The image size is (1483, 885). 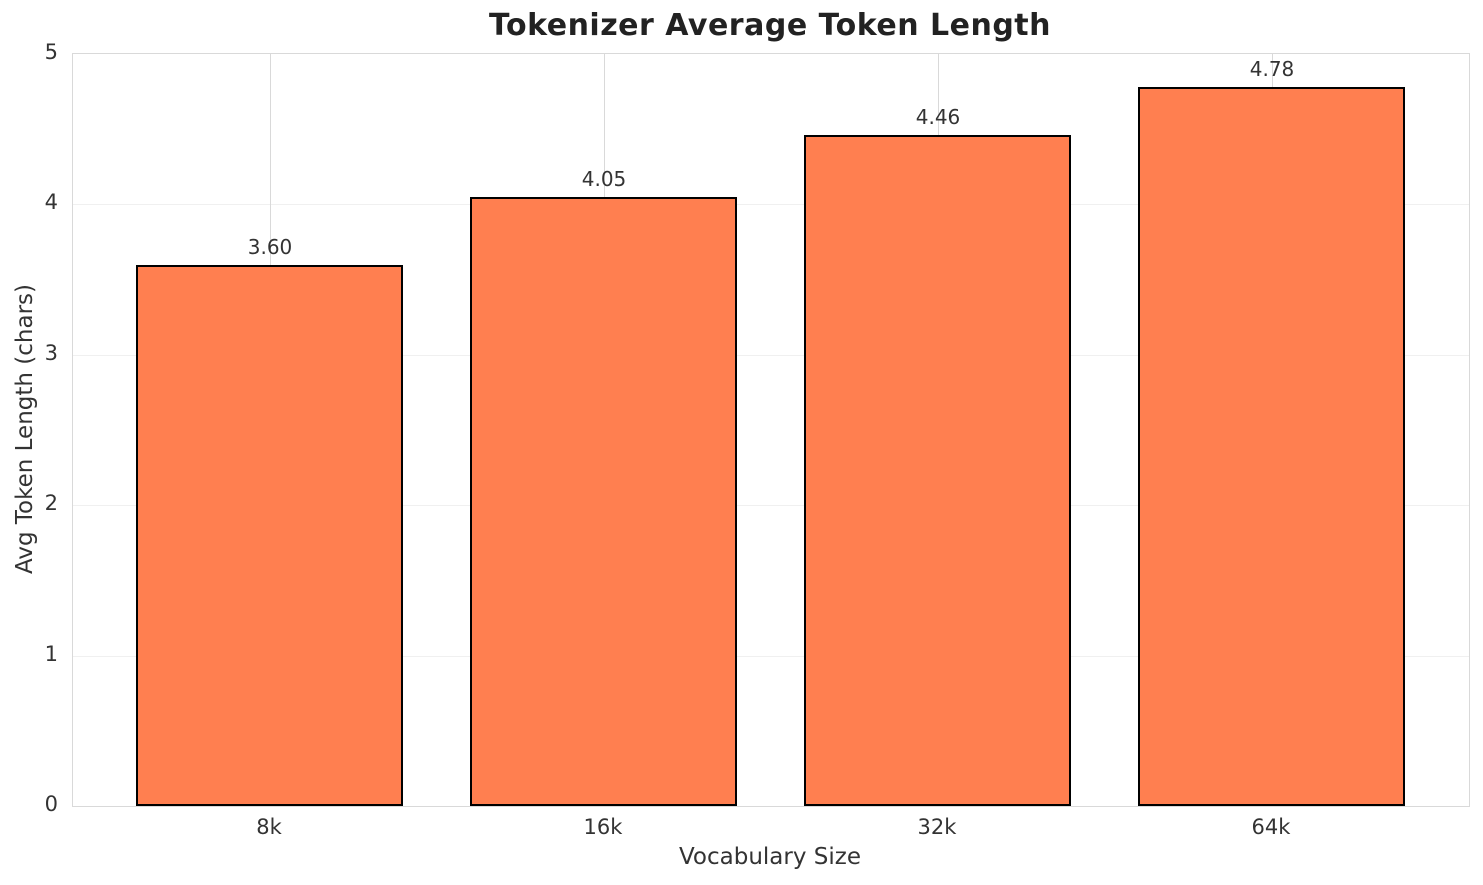 I want to click on y-axis-label-text: Avg Token Length (chars), so click(x=25, y=429).